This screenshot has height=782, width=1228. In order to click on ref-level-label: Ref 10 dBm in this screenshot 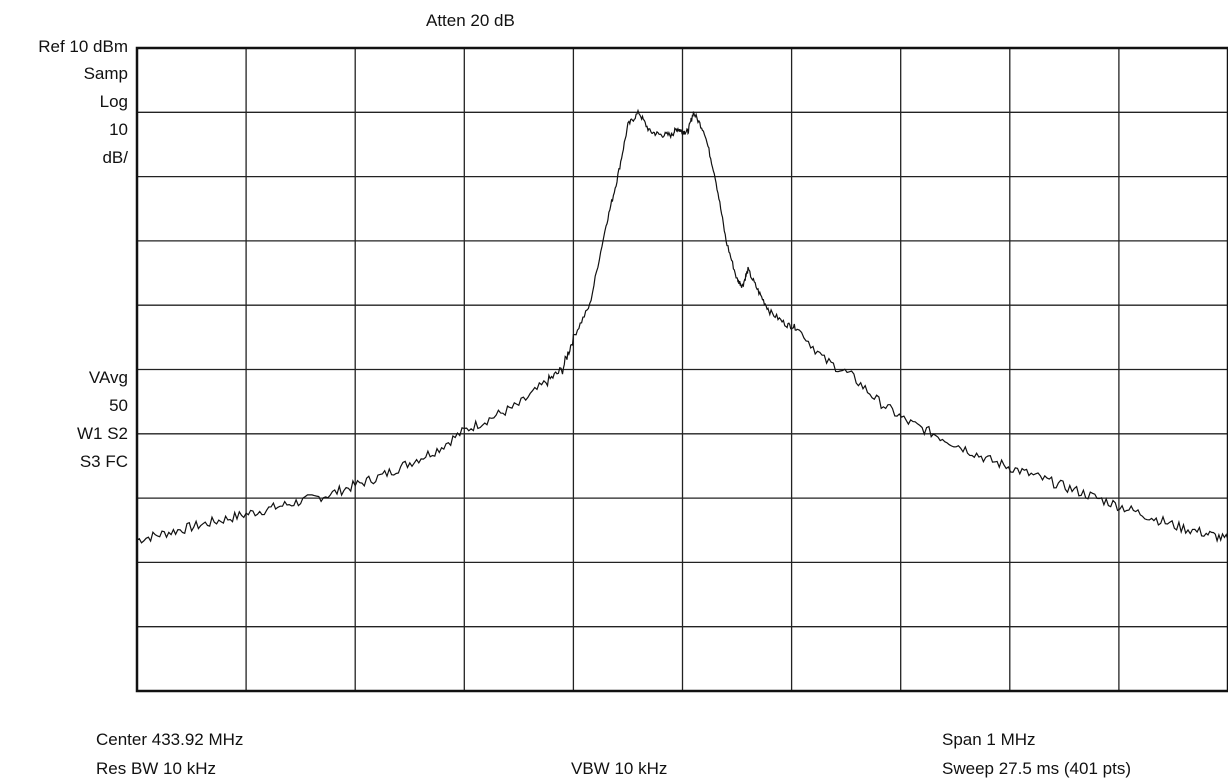, I will do `click(83, 46)`.